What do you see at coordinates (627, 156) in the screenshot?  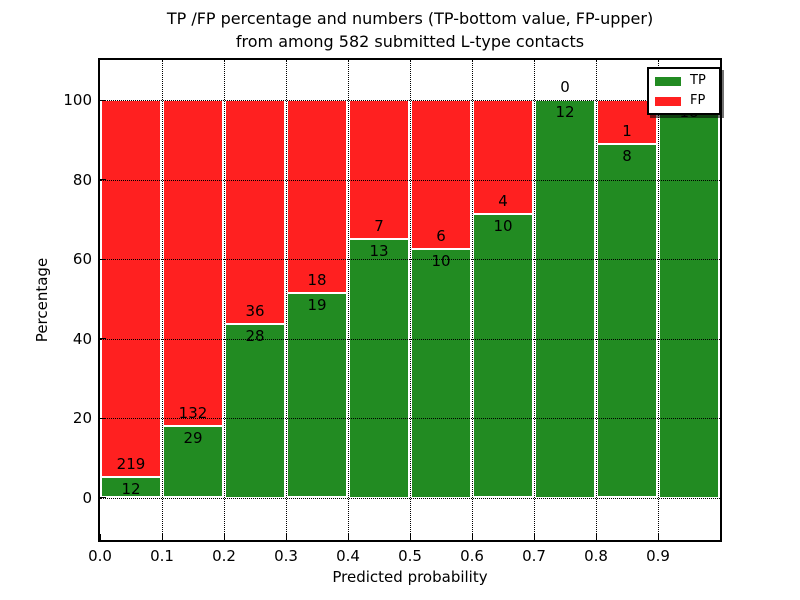 I see `tp-count-label: 8` at bounding box center [627, 156].